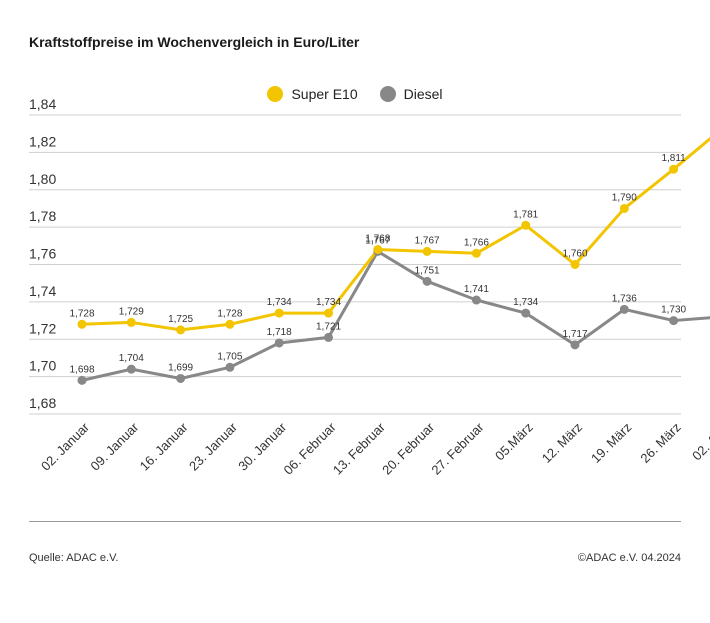 The image size is (710, 623). Describe the element at coordinates (114, 446) in the screenshot. I see `x-tick-label: 09. Januar` at that location.